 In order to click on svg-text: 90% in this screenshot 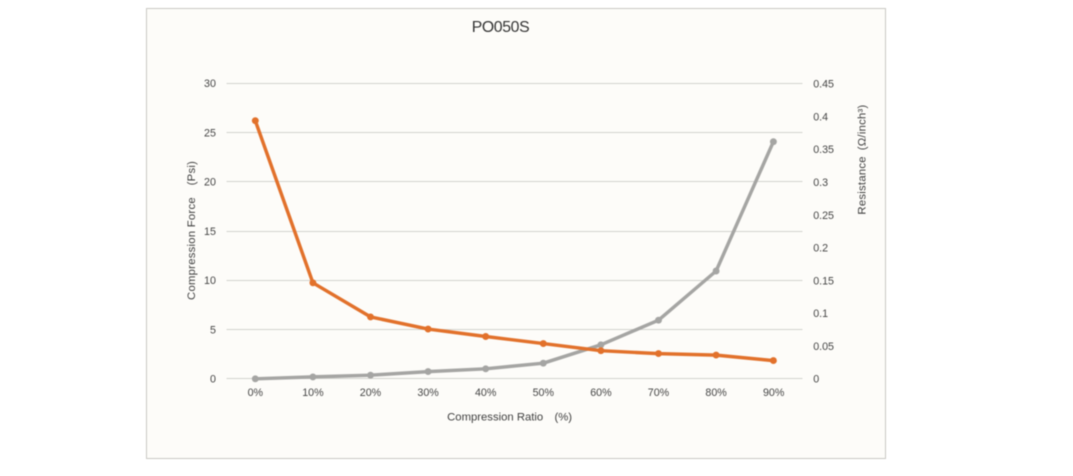, I will do `click(774, 393)`.